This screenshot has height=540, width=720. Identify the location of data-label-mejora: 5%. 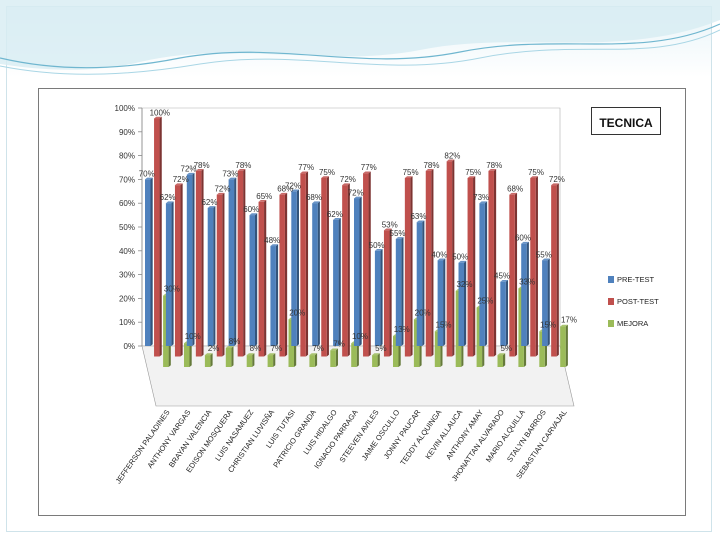
(506, 348).